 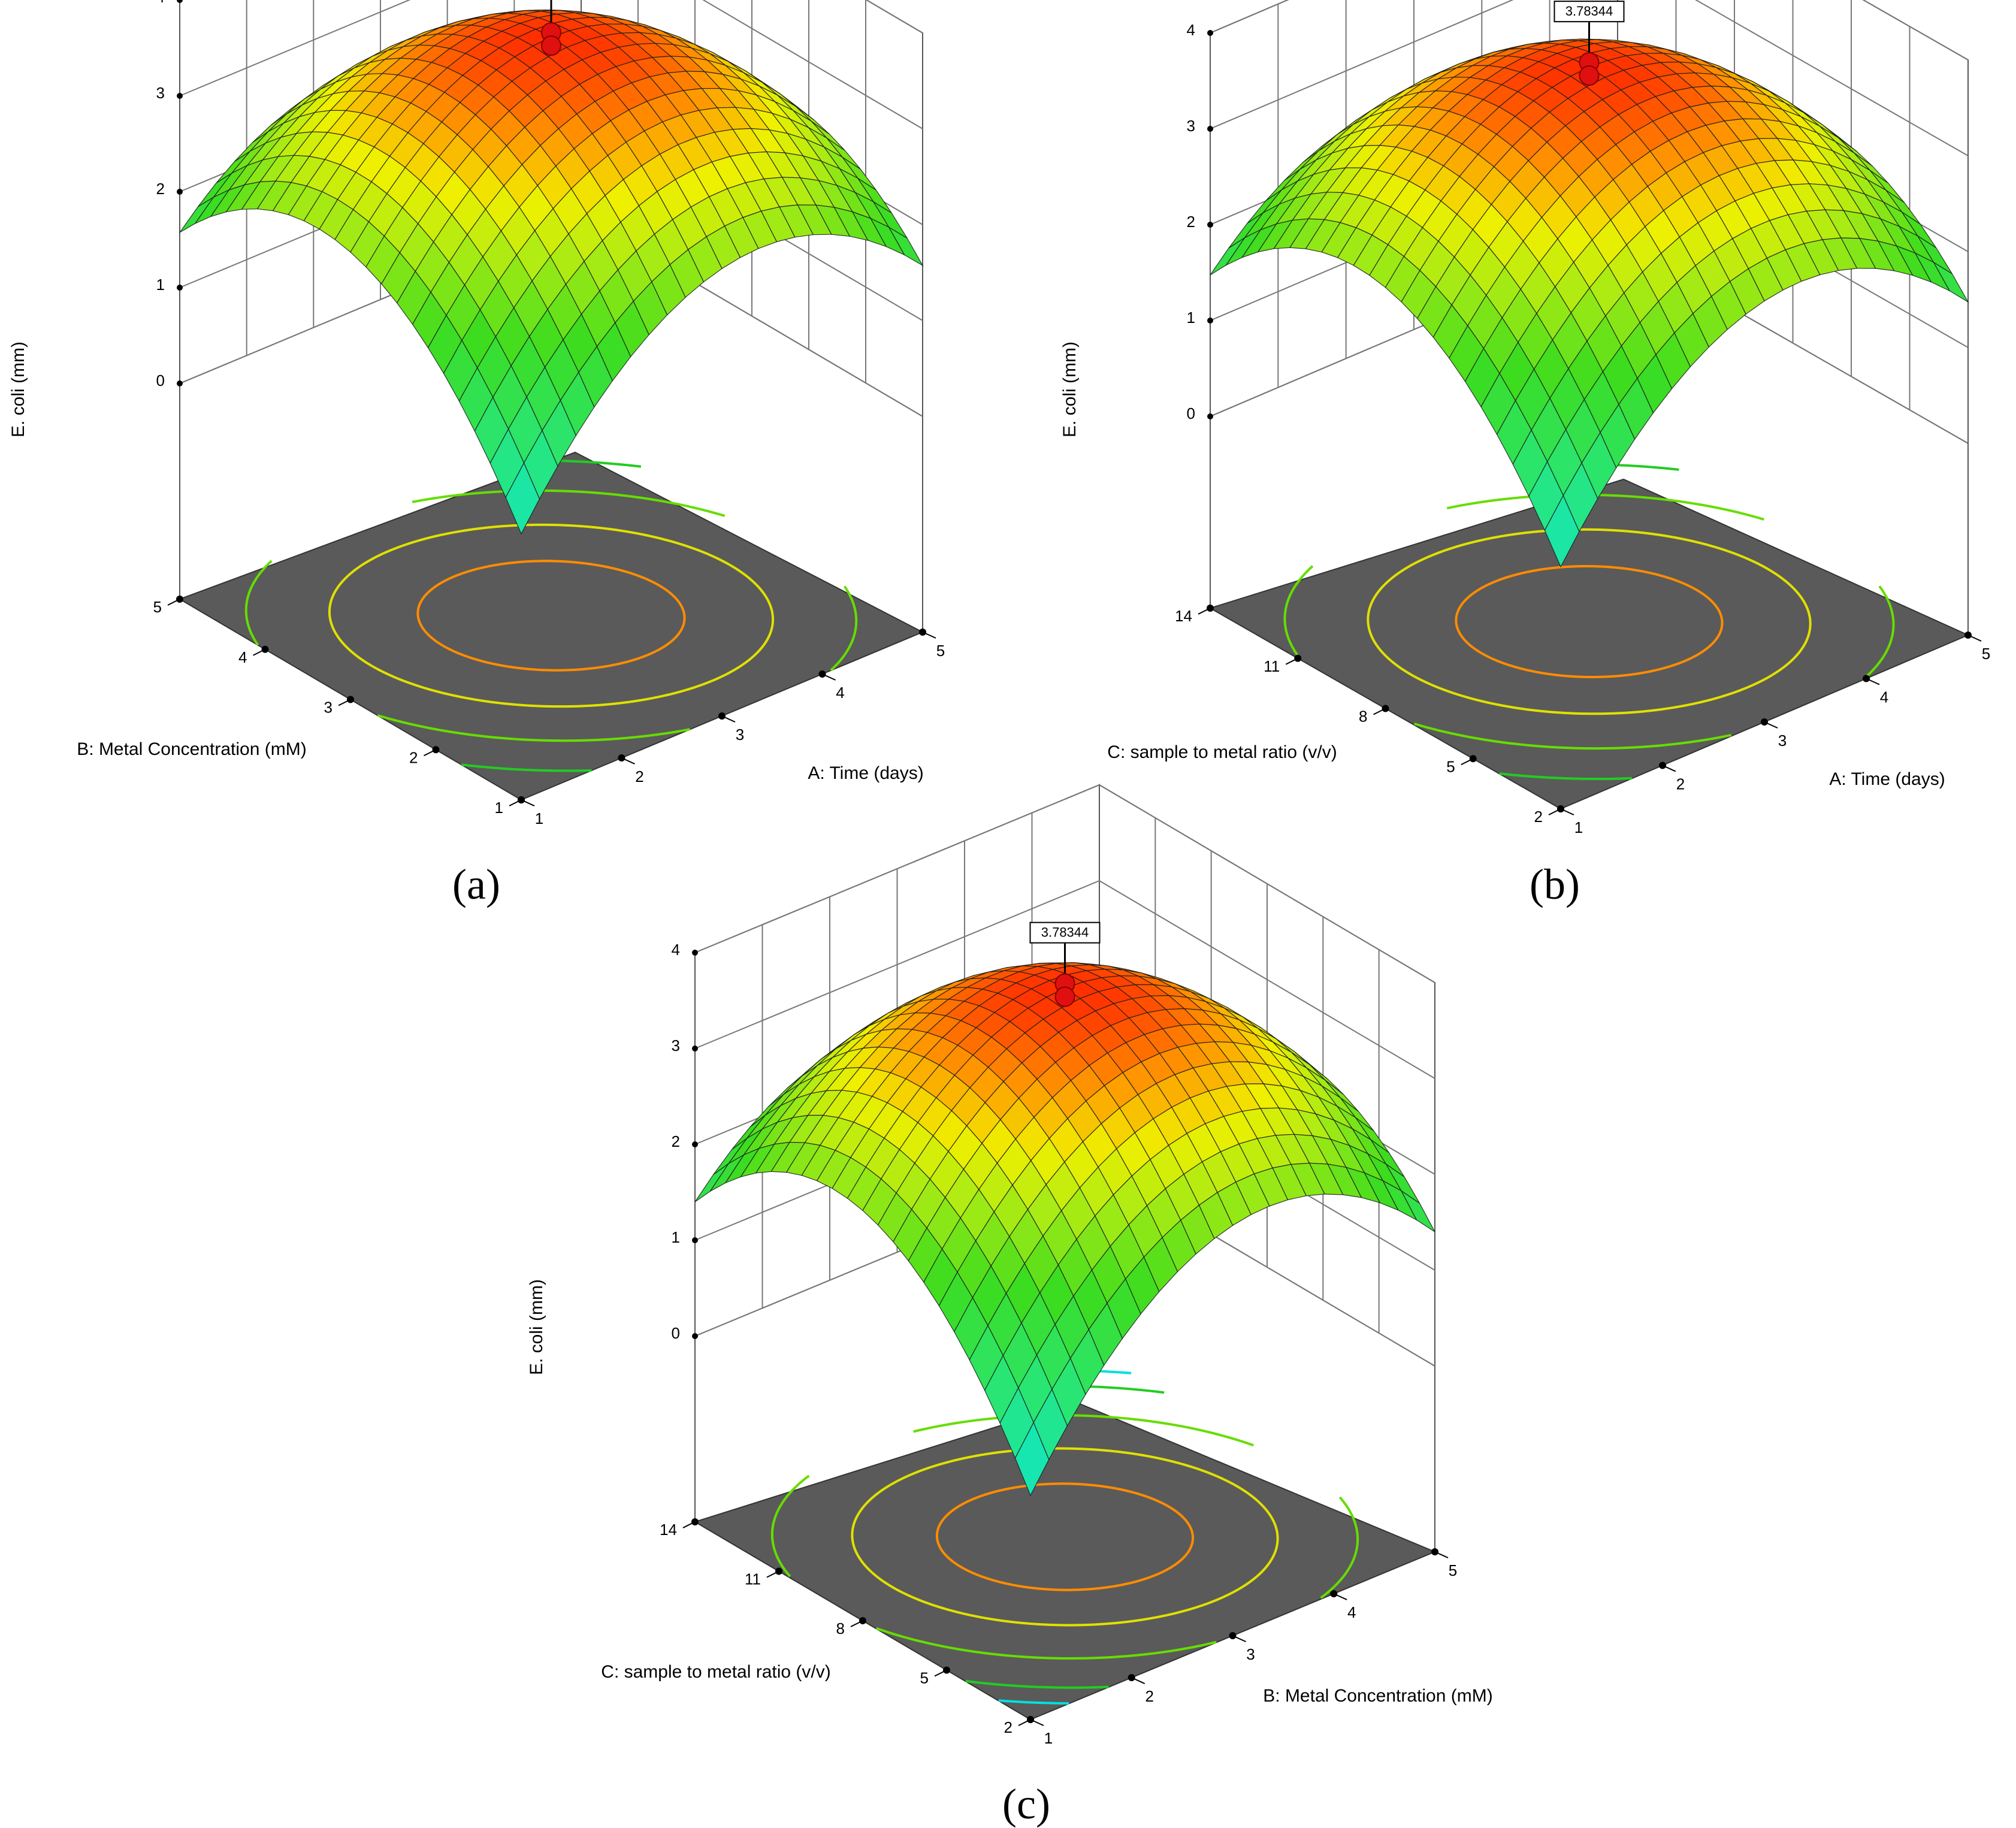 What do you see at coordinates (160, 285) in the screenshot?
I see `z-tick-label: 1` at bounding box center [160, 285].